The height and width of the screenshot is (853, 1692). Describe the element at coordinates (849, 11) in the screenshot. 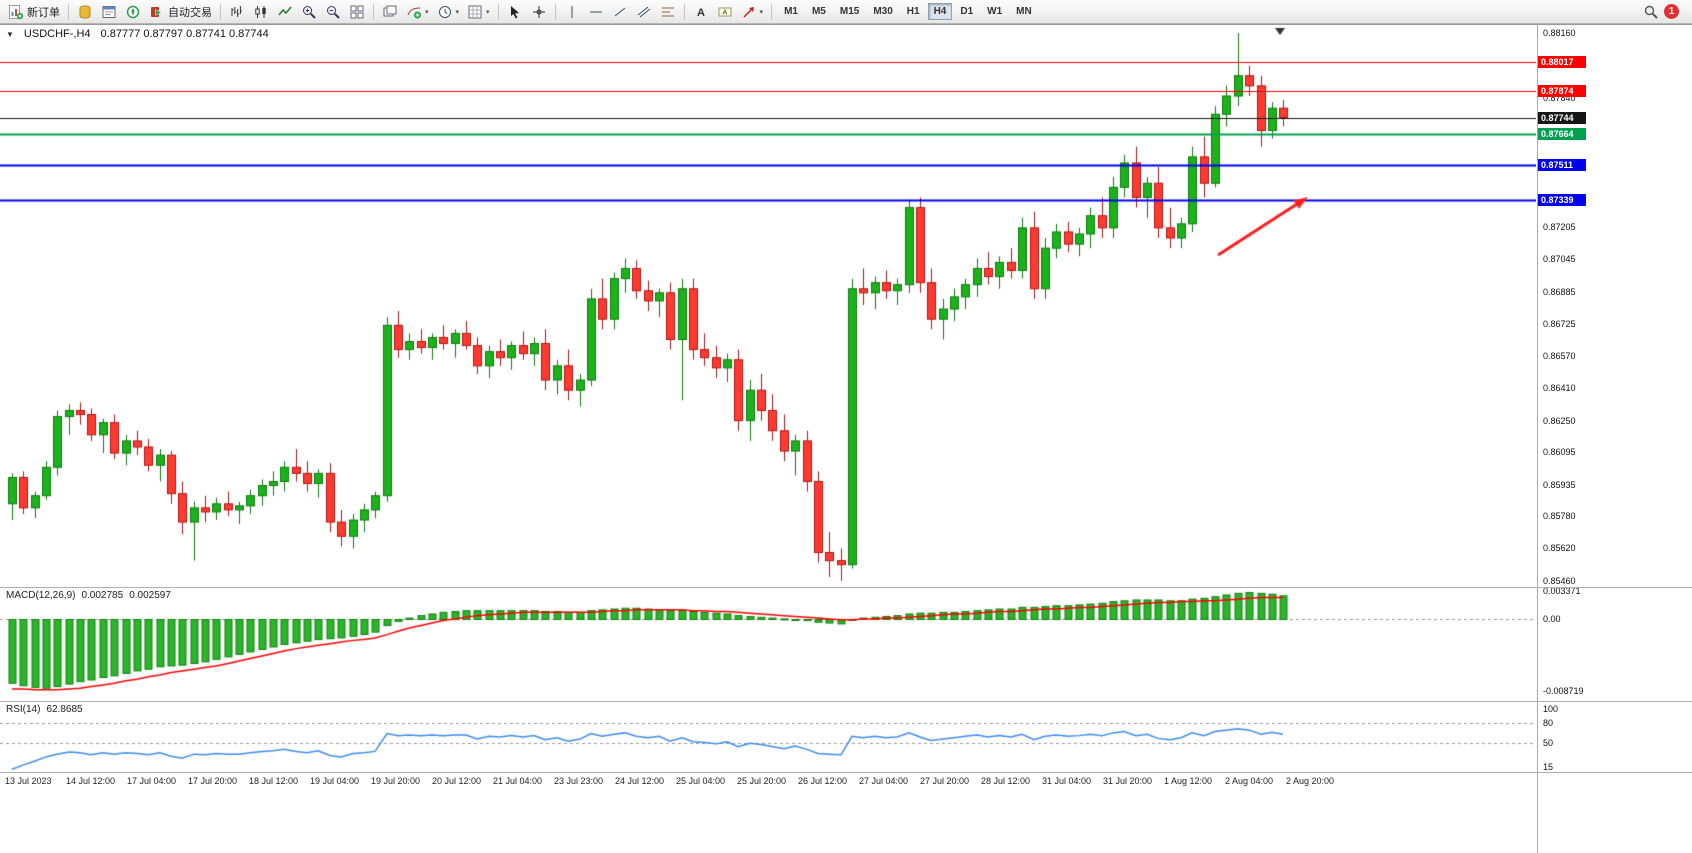

I see `timeframe-m15-button: M15` at that location.